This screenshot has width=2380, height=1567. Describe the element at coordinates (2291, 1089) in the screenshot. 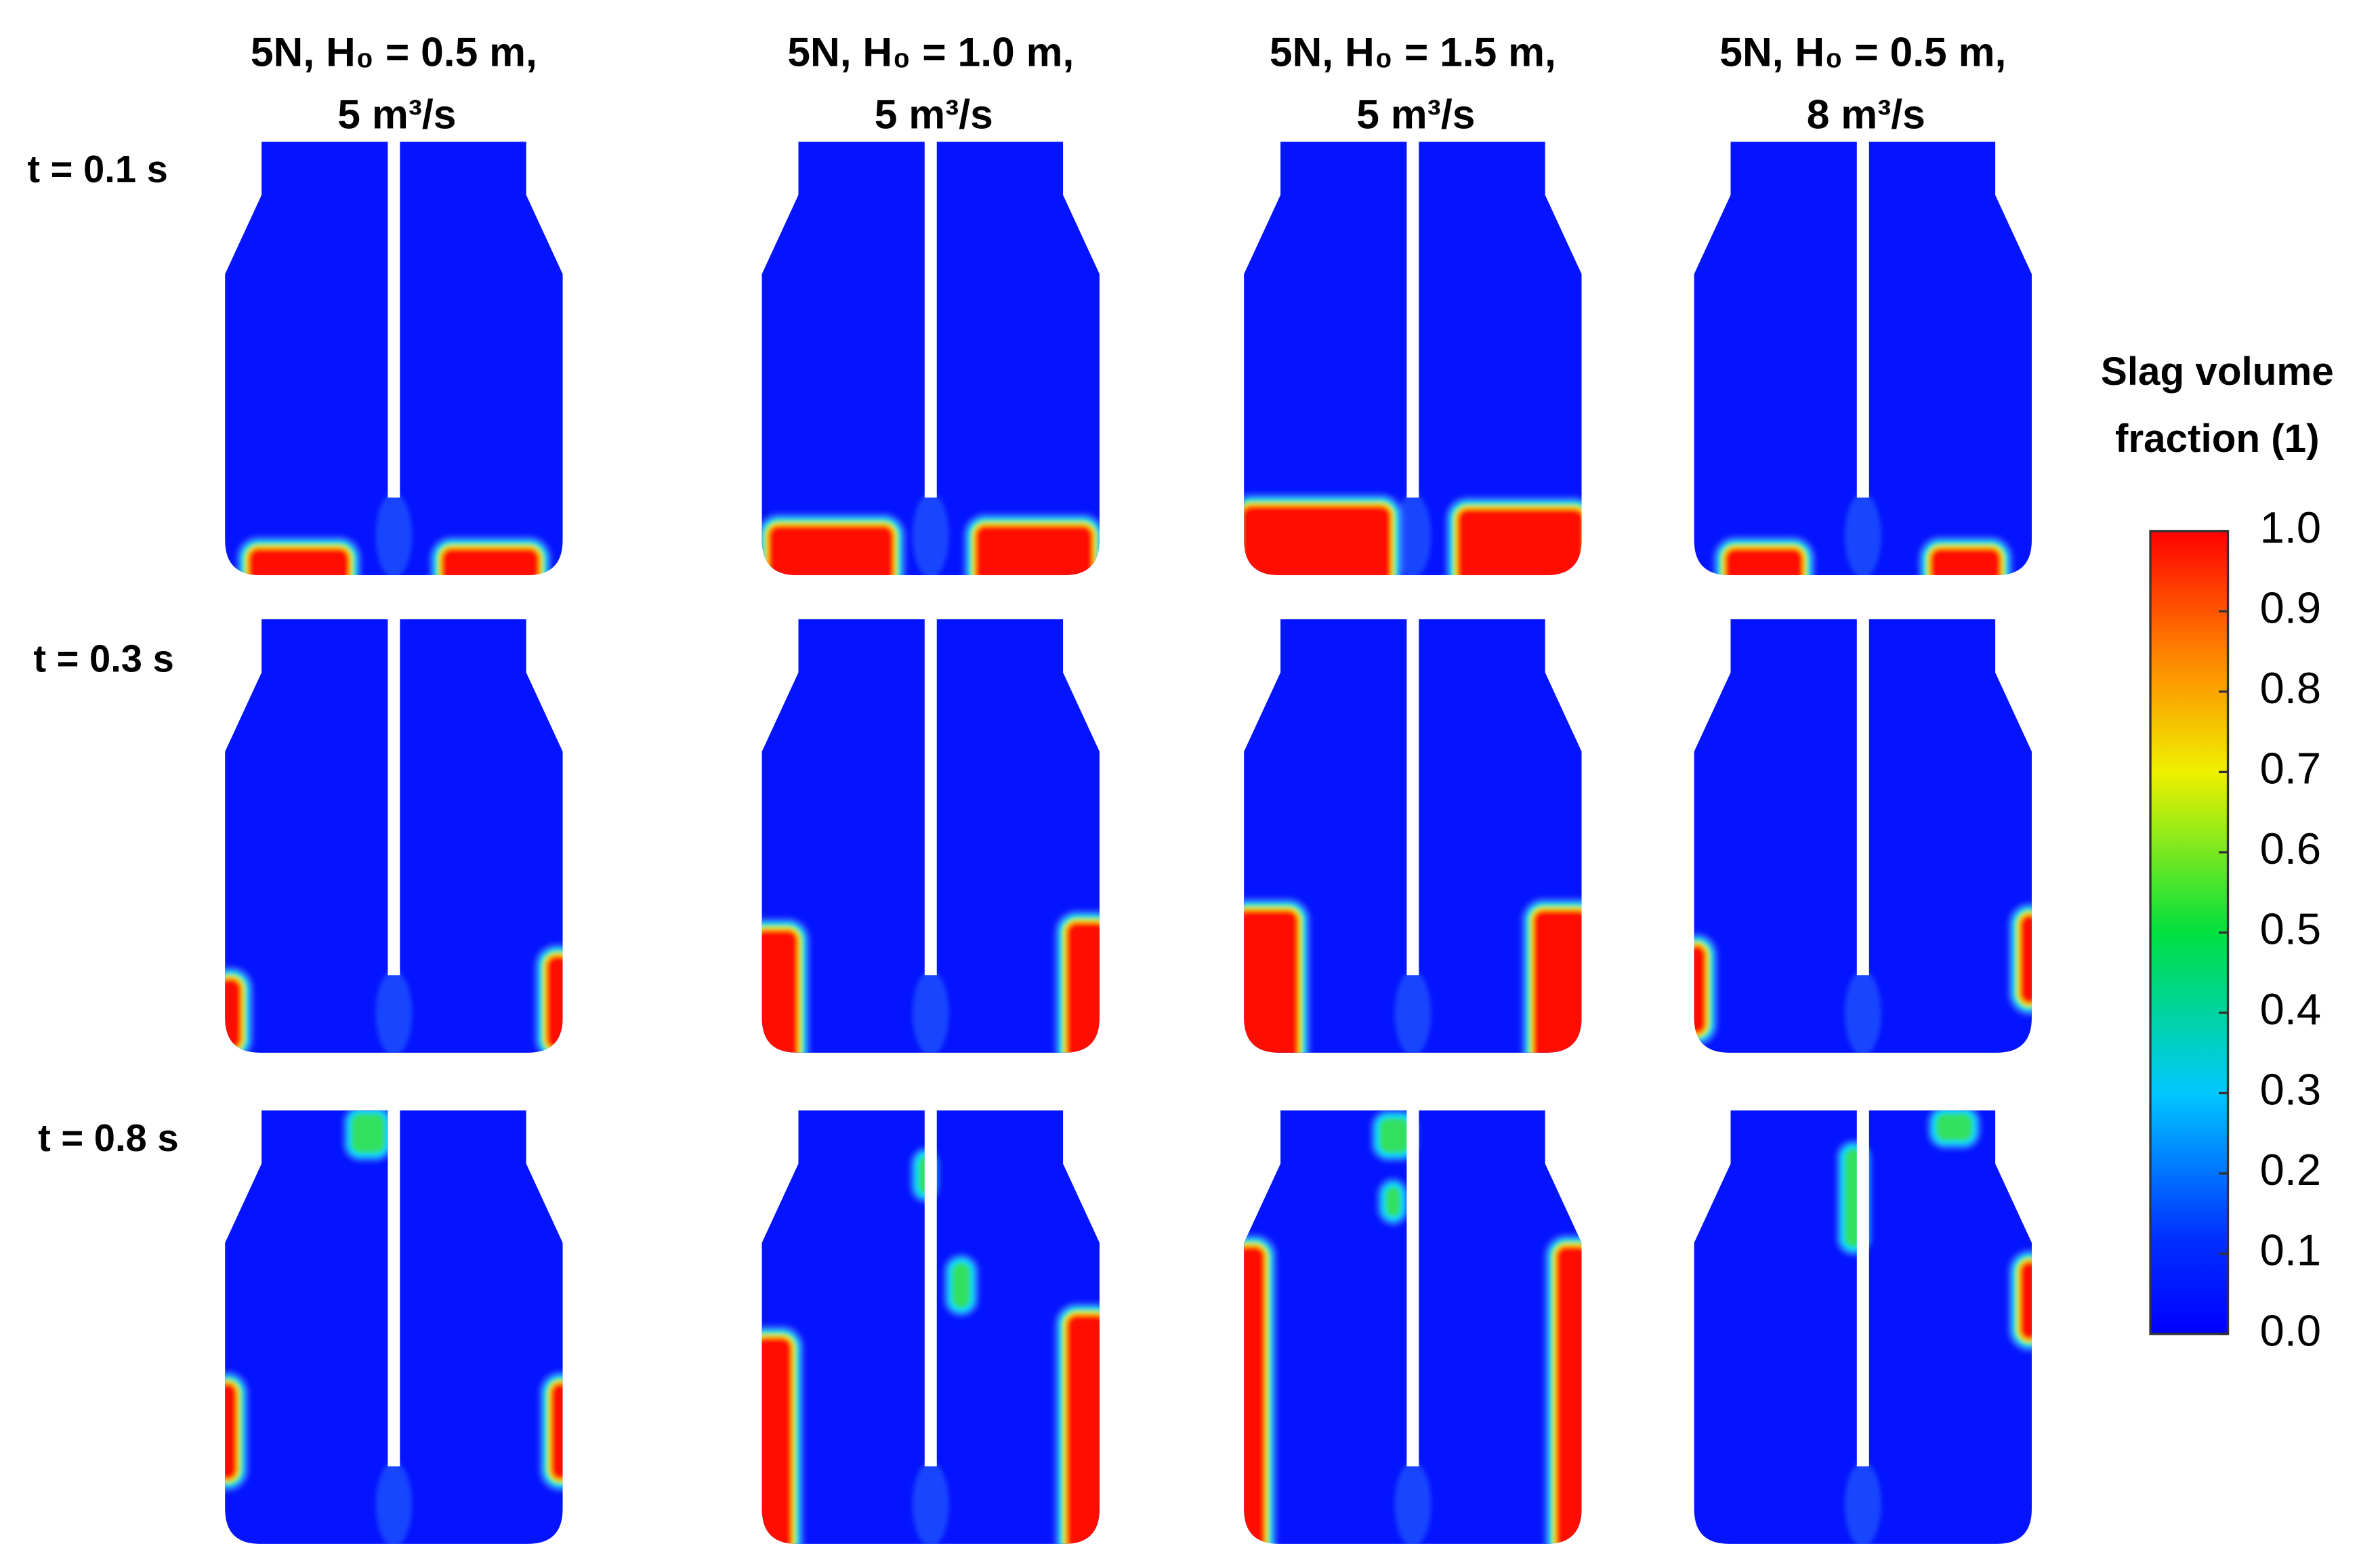

I see `colorbar-tick-label: 0.3` at that location.